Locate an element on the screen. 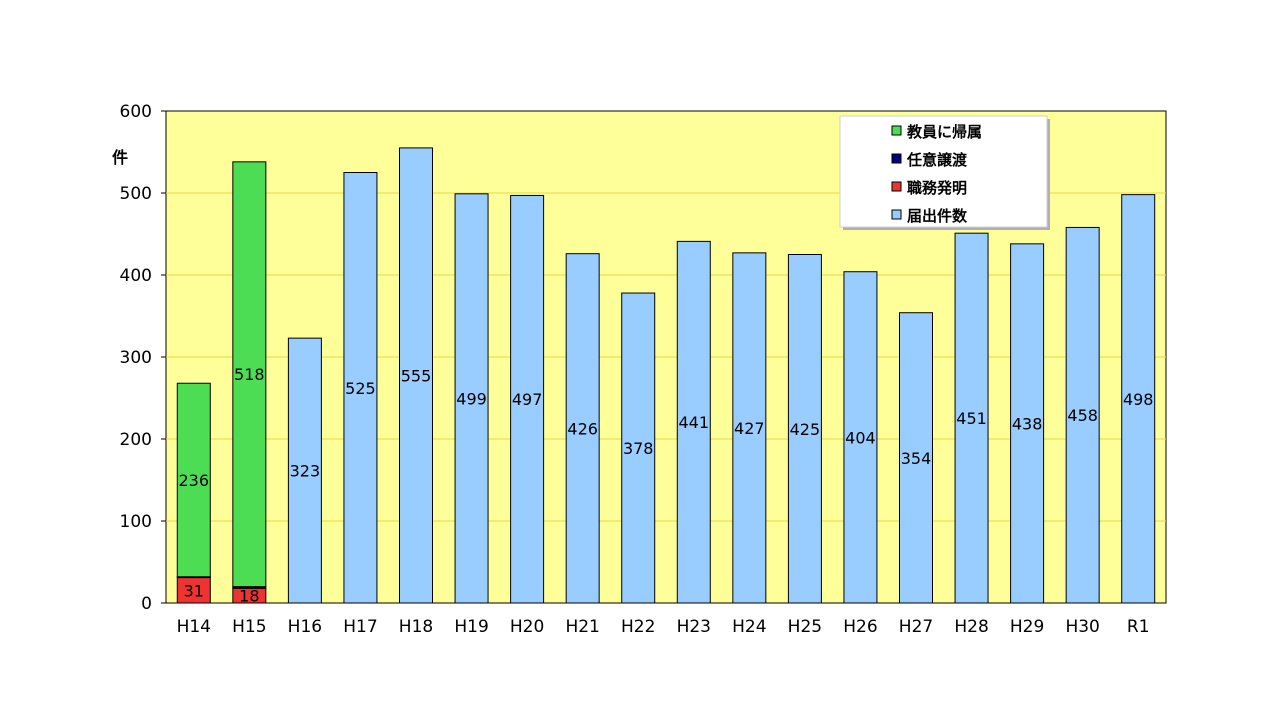 The image size is (1280, 720). data-label: 426 is located at coordinates (582, 428).